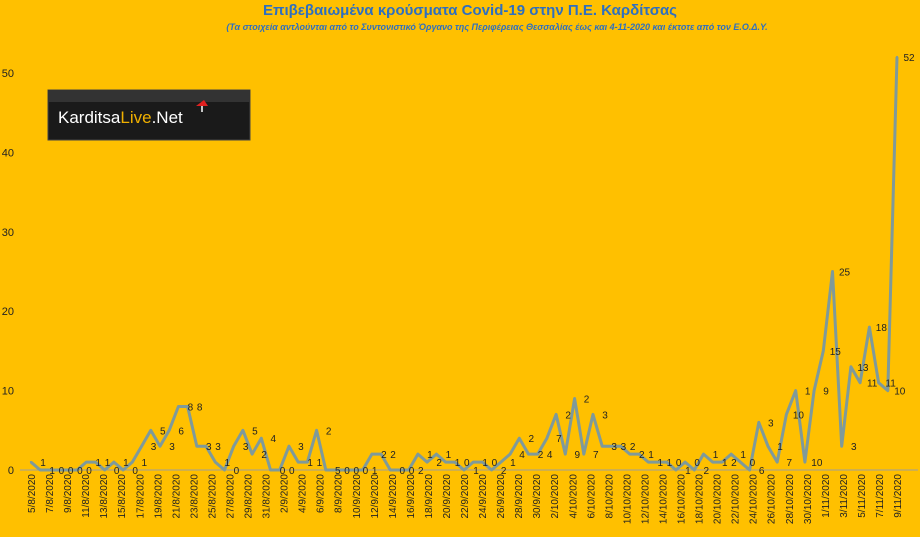 The height and width of the screenshot is (537, 920). What do you see at coordinates (682, 499) in the screenshot?
I see `x-tick-label: 16/10/2020` at bounding box center [682, 499].